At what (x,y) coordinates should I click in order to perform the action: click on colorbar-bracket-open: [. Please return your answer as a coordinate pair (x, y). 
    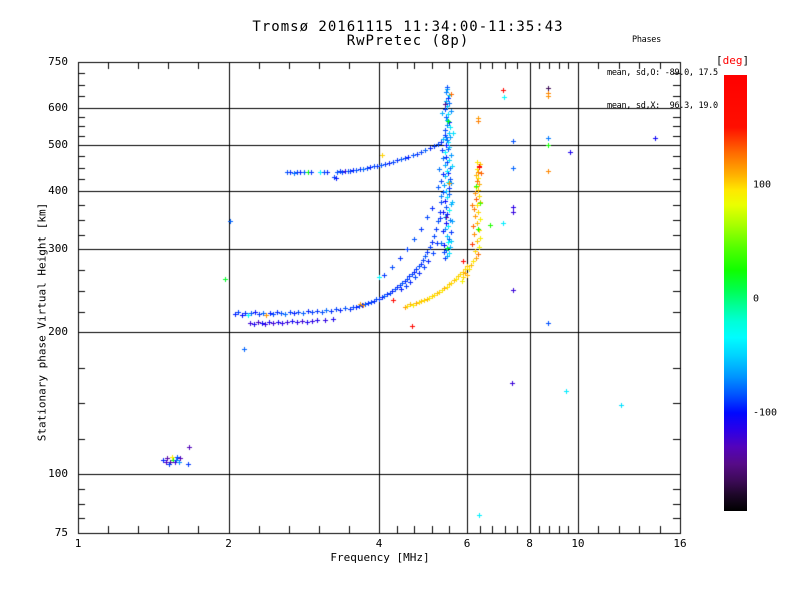
    Looking at the image, I should click on (719, 60).